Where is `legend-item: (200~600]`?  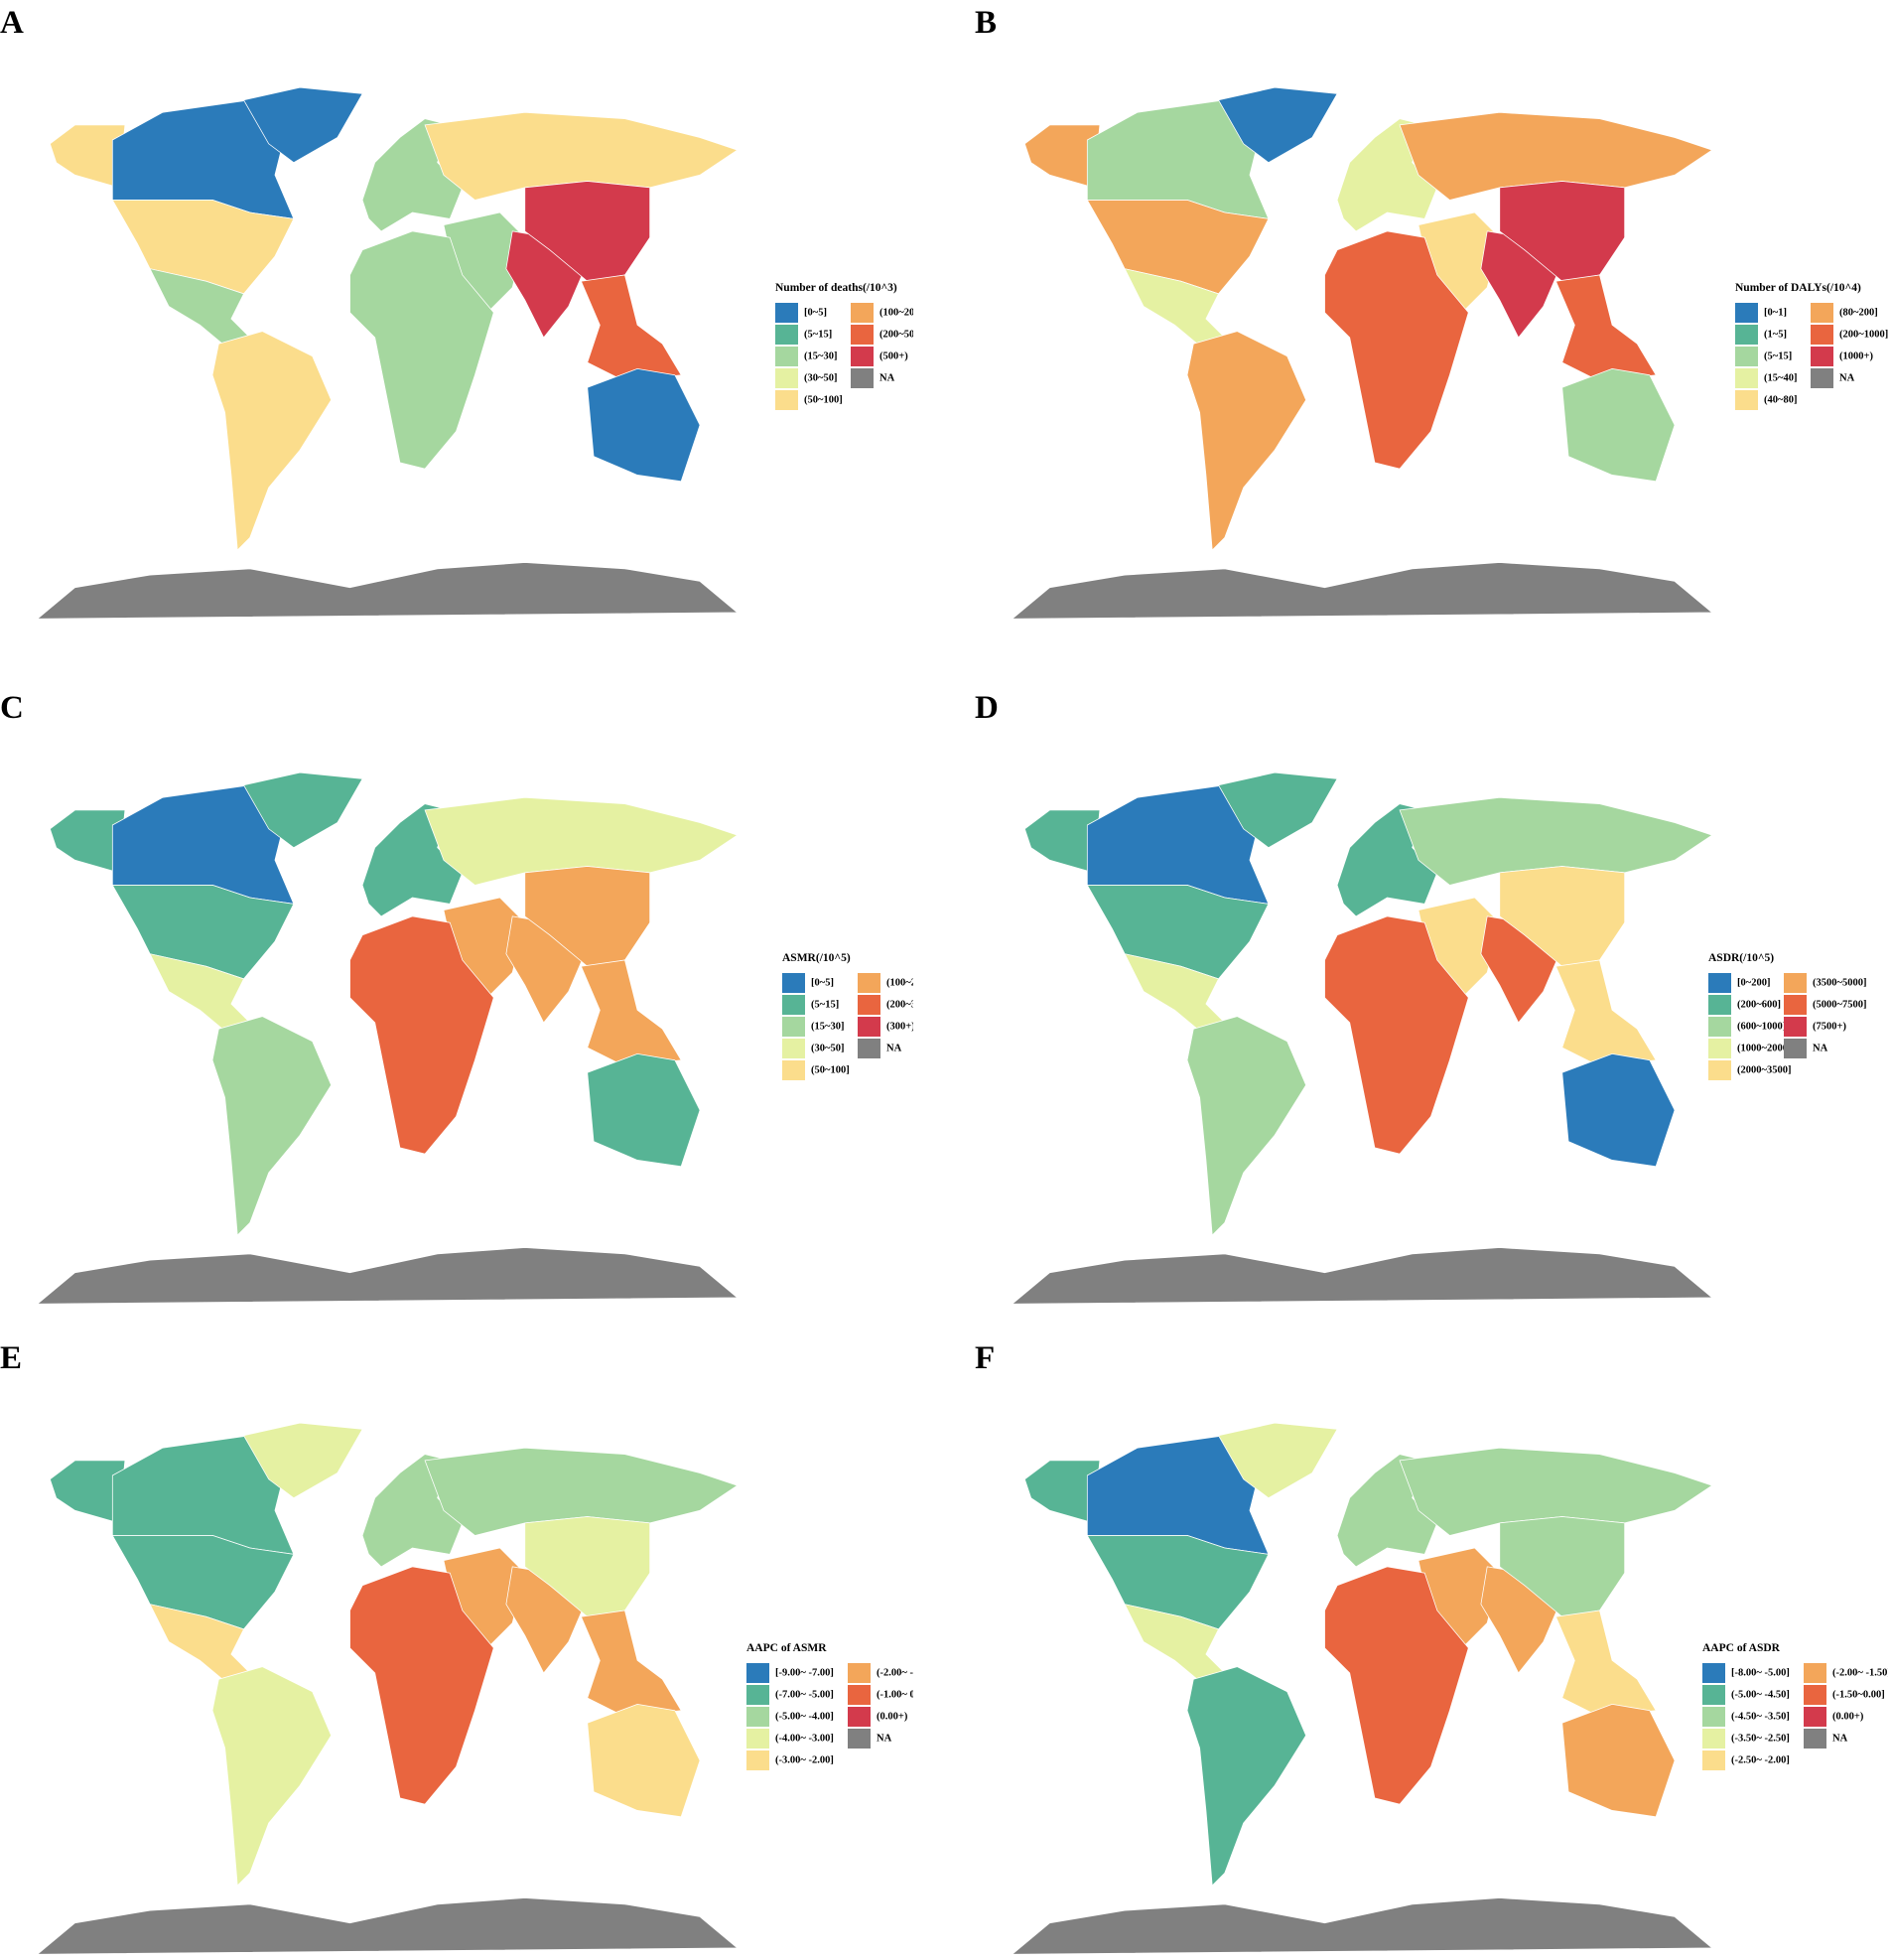 legend-item: (200~600] is located at coordinates (1759, 1004).